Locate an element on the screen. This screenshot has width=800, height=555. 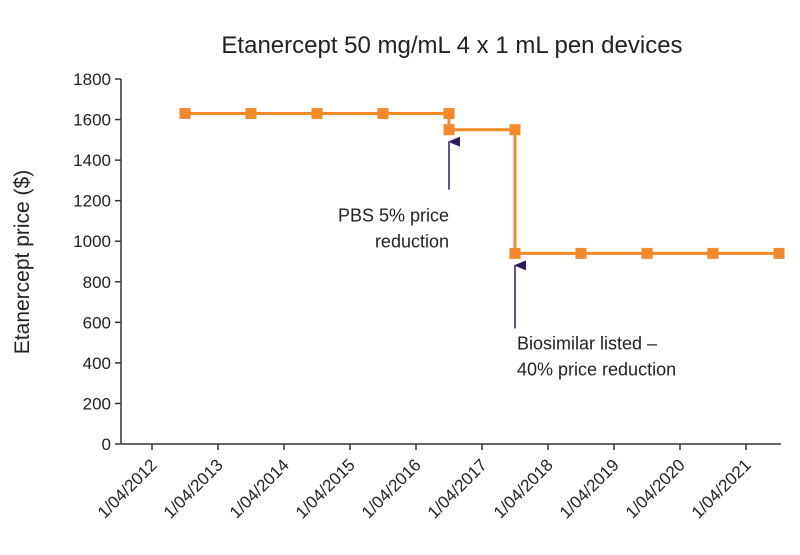
y-axis-ticks: 0 200 400 600 800 1000 1200 1400 1600 1800 is located at coordinates (97, 262).